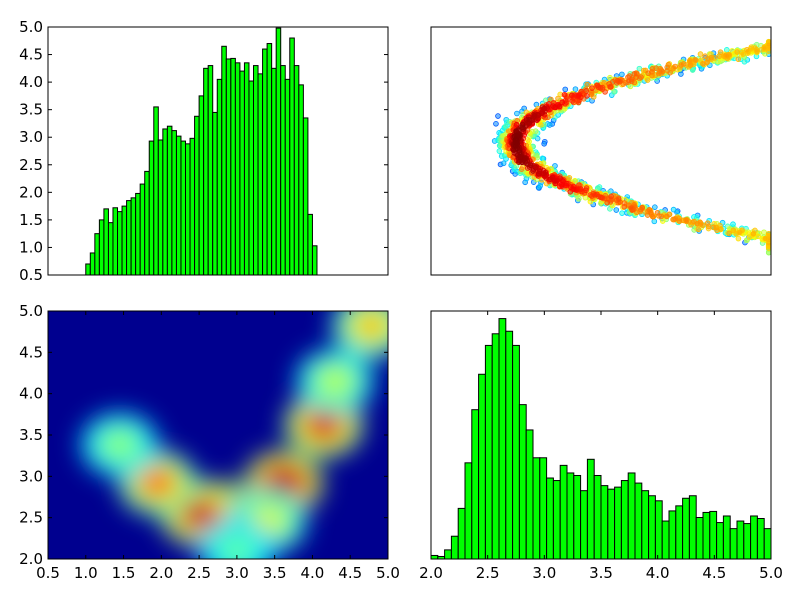  Describe the element at coordinates (31, 518) in the screenshot. I see `y-tick-label: 2.5` at that location.